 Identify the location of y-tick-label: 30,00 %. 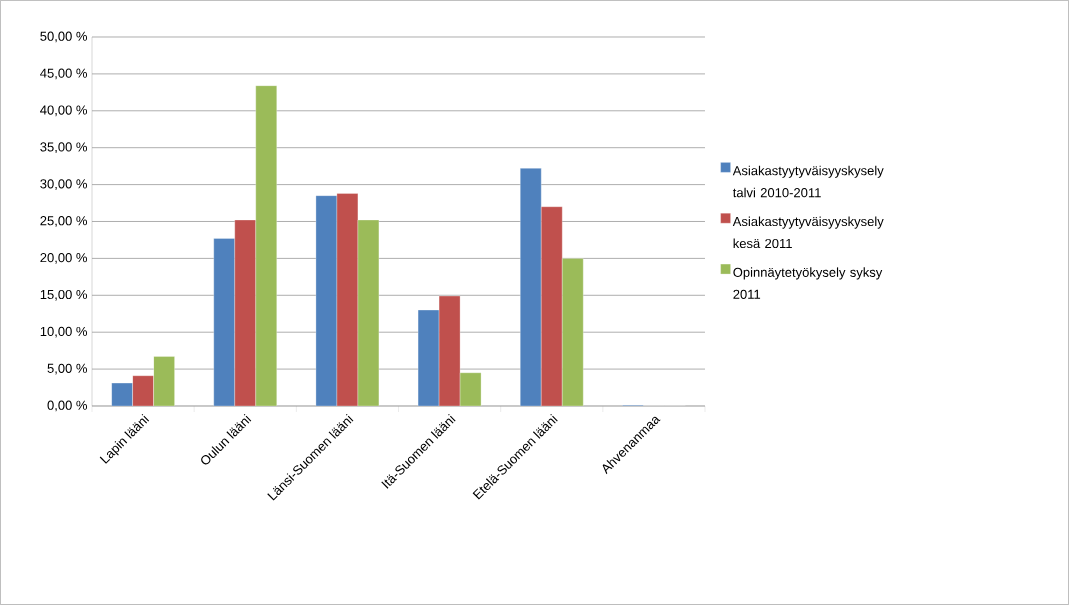
(64, 184).